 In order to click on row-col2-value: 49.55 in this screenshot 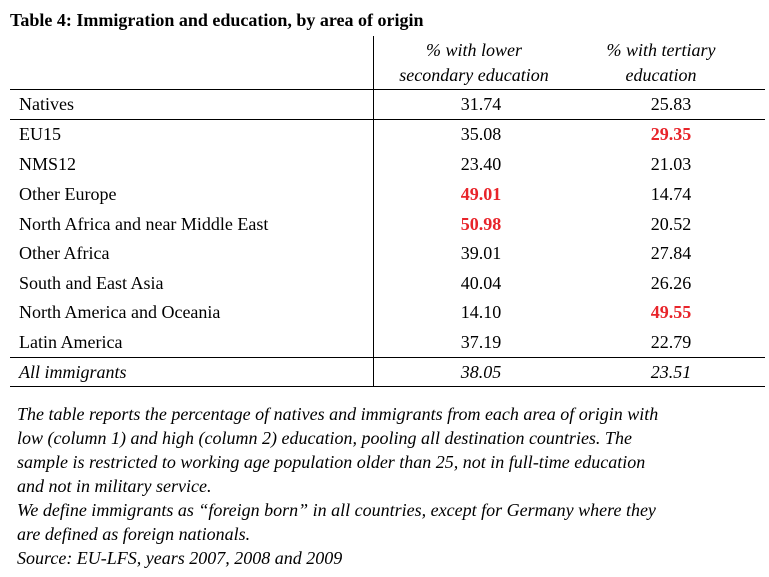, I will do `click(671, 312)`.